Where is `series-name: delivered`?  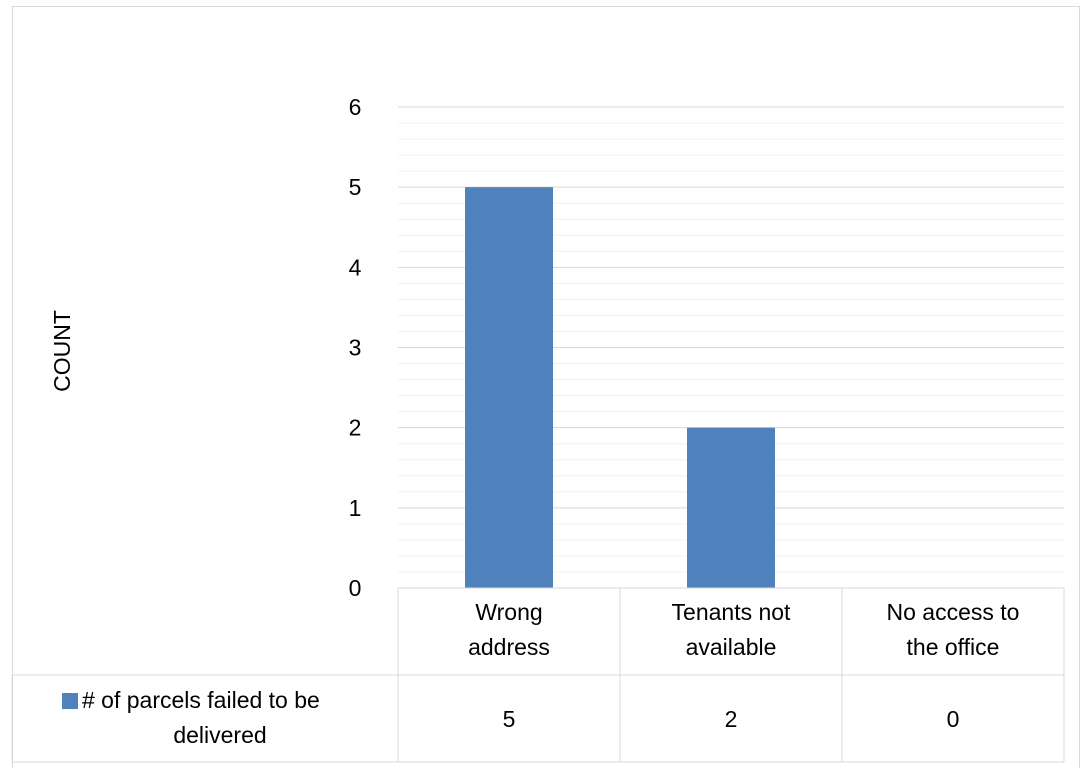
series-name: delivered is located at coordinates (219, 735).